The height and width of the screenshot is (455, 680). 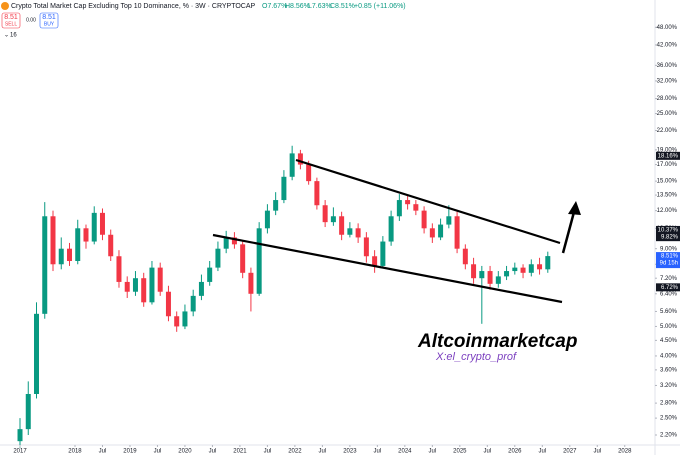 What do you see at coordinates (669, 327) in the screenshot?
I see `y-tick-label: 5.00%` at bounding box center [669, 327].